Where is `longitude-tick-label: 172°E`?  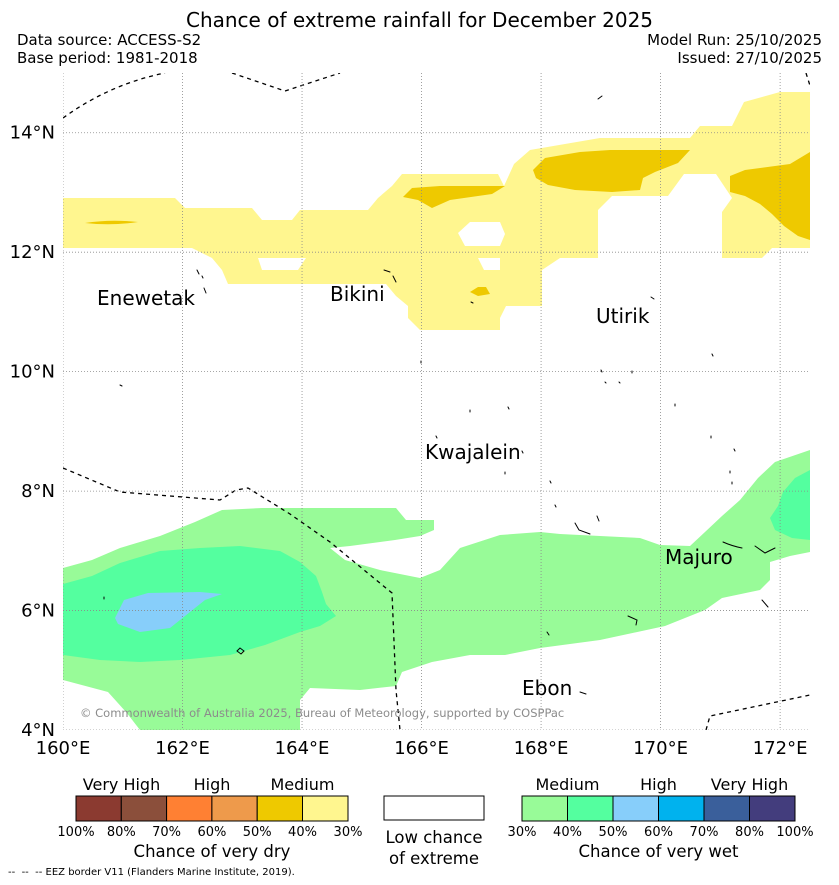
longitude-tick-label: 172°E is located at coordinates (780, 748).